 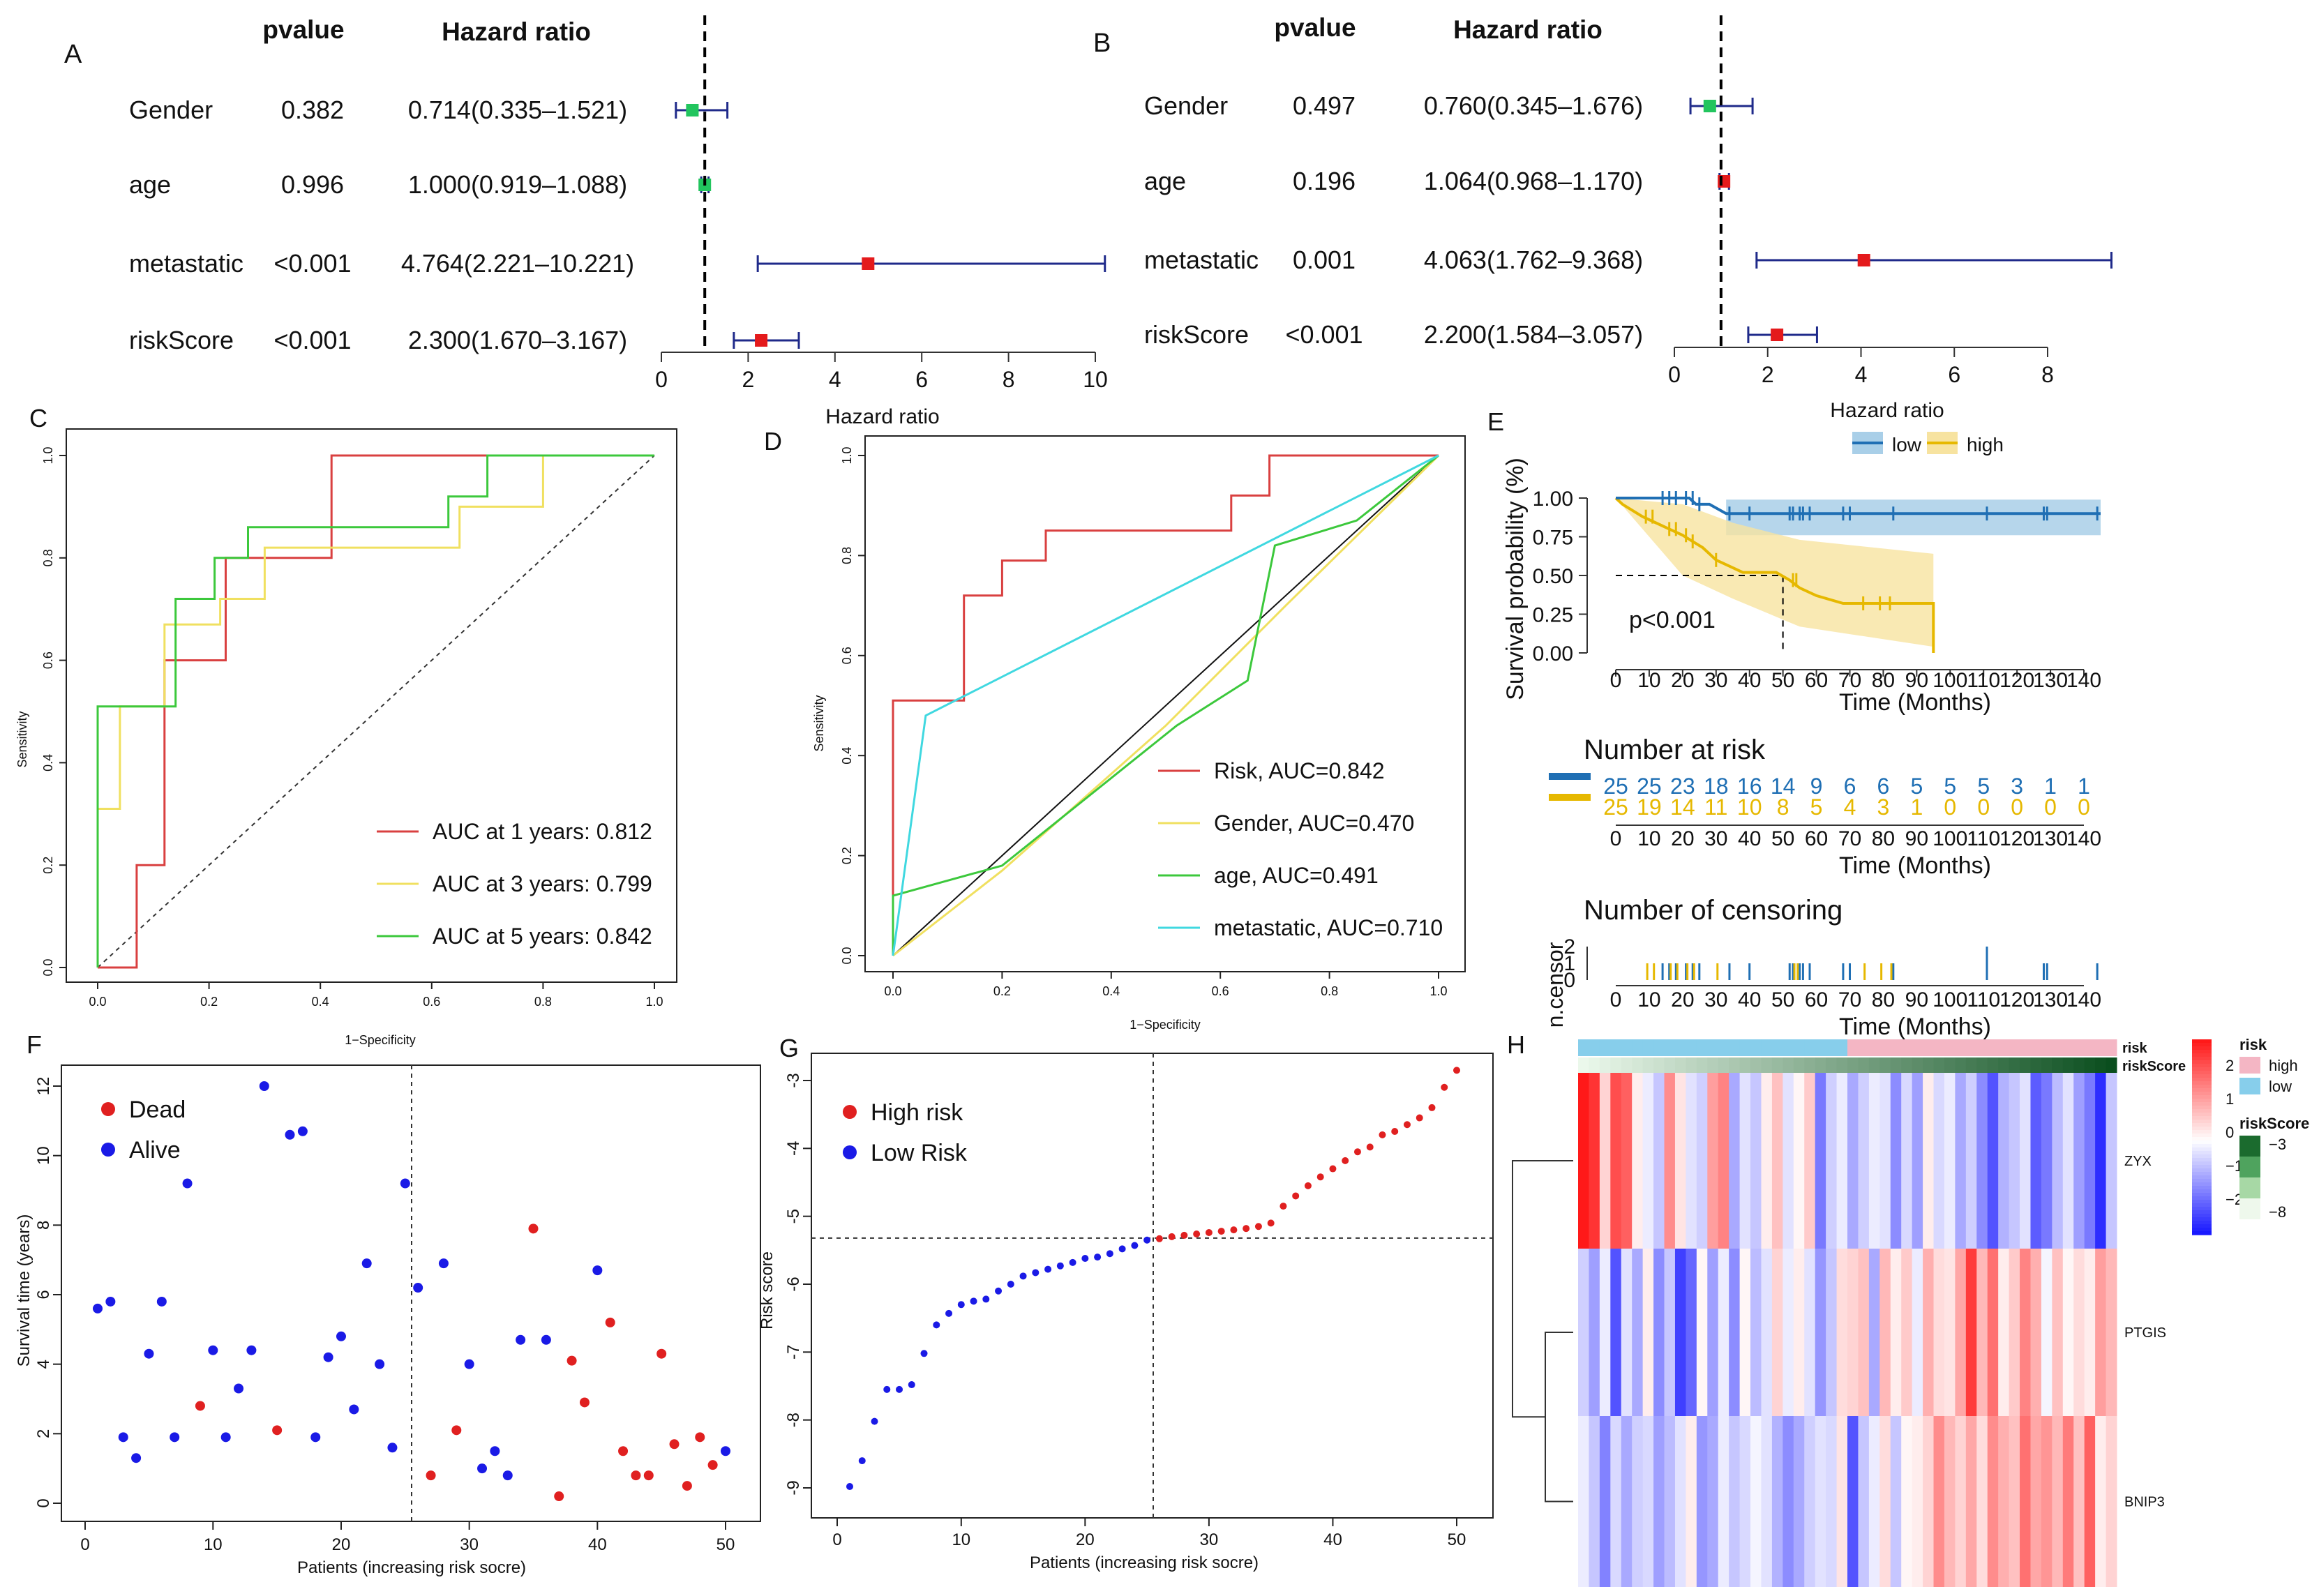 I want to click on legend-swatch-low, so click(x=2249, y=1086).